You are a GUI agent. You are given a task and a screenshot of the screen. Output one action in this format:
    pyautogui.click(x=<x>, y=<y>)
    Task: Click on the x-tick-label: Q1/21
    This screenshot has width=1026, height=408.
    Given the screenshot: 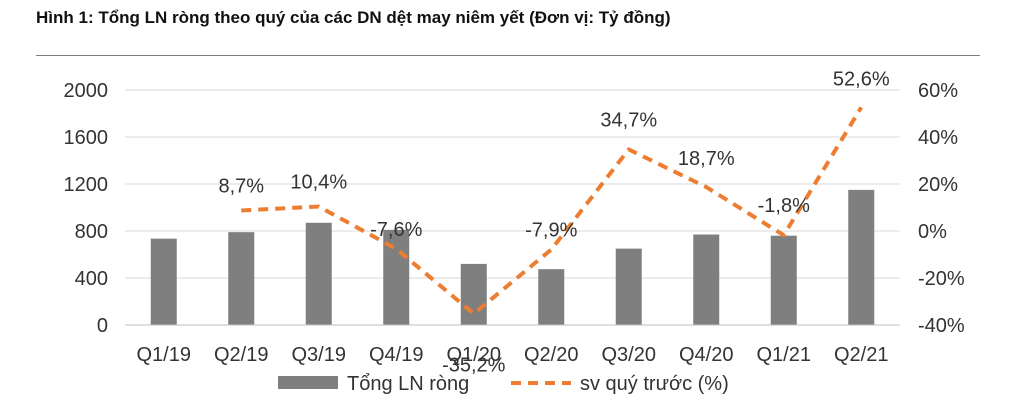 What is the action you would take?
    pyautogui.click(x=784, y=355)
    